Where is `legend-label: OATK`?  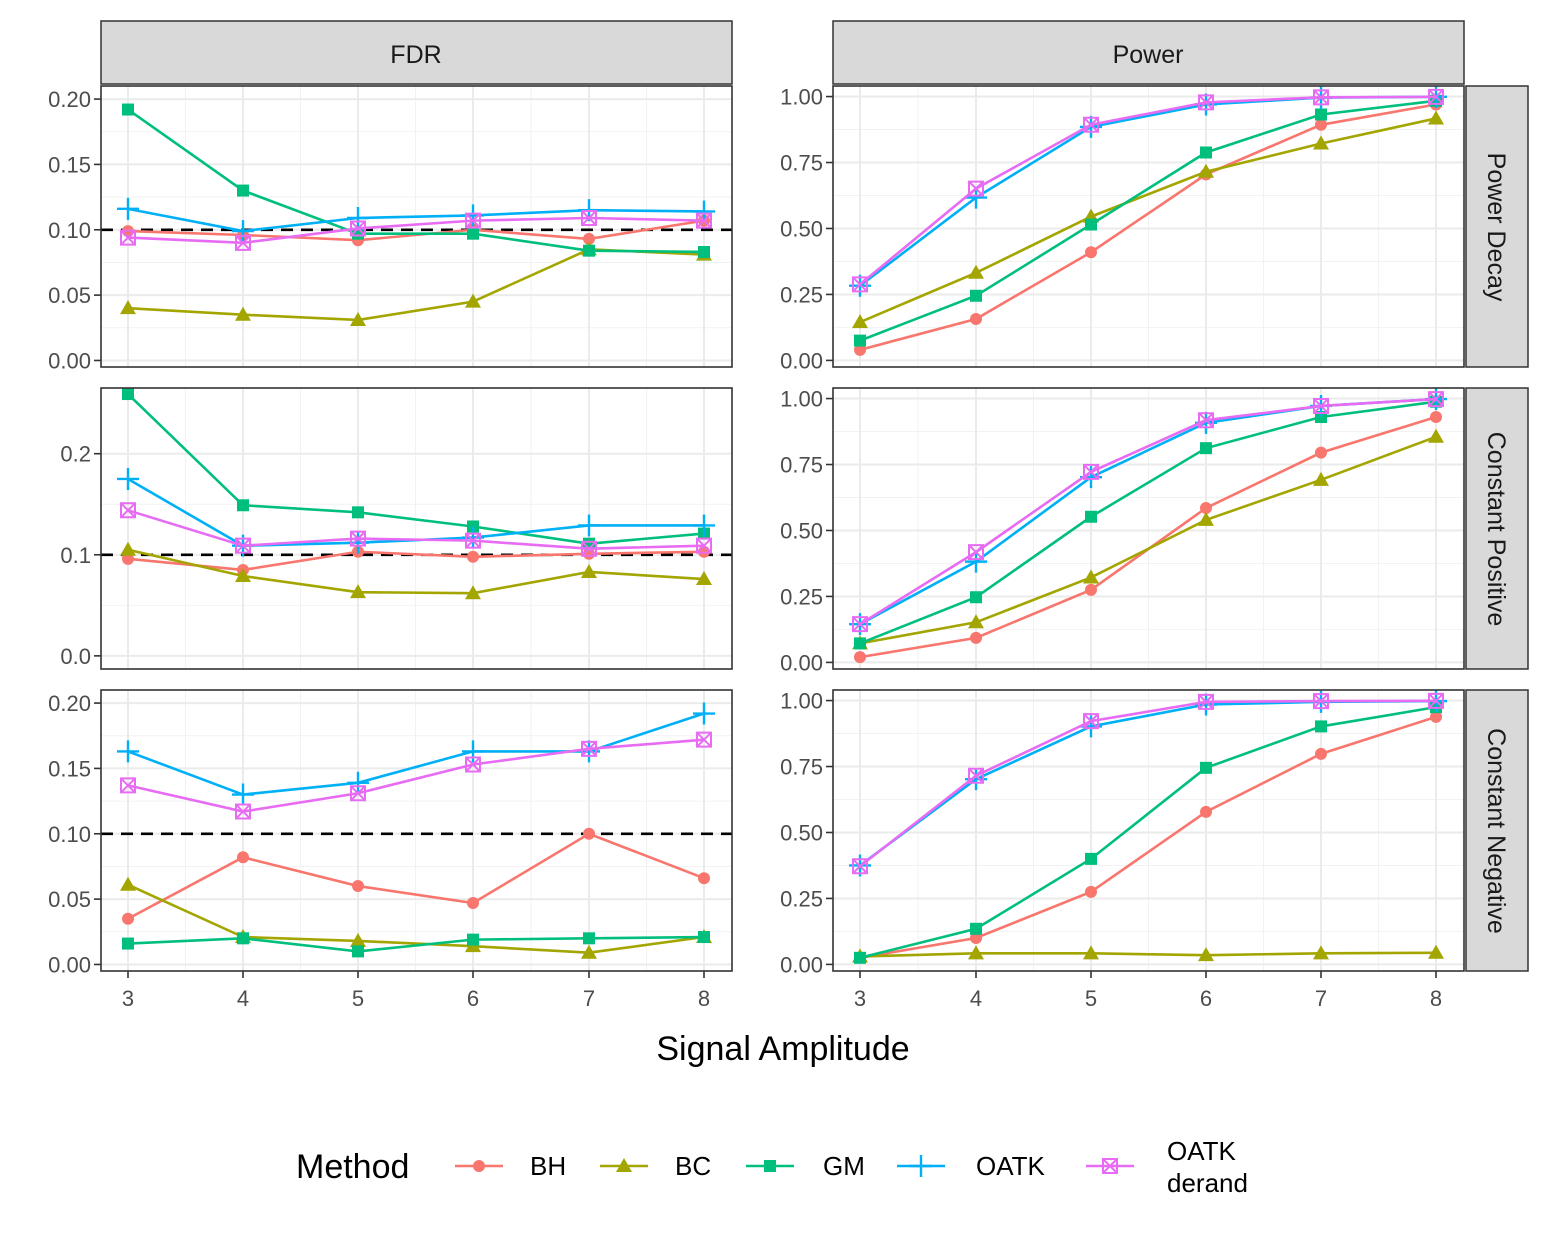
legend-label: OATK is located at coordinates (1202, 1151).